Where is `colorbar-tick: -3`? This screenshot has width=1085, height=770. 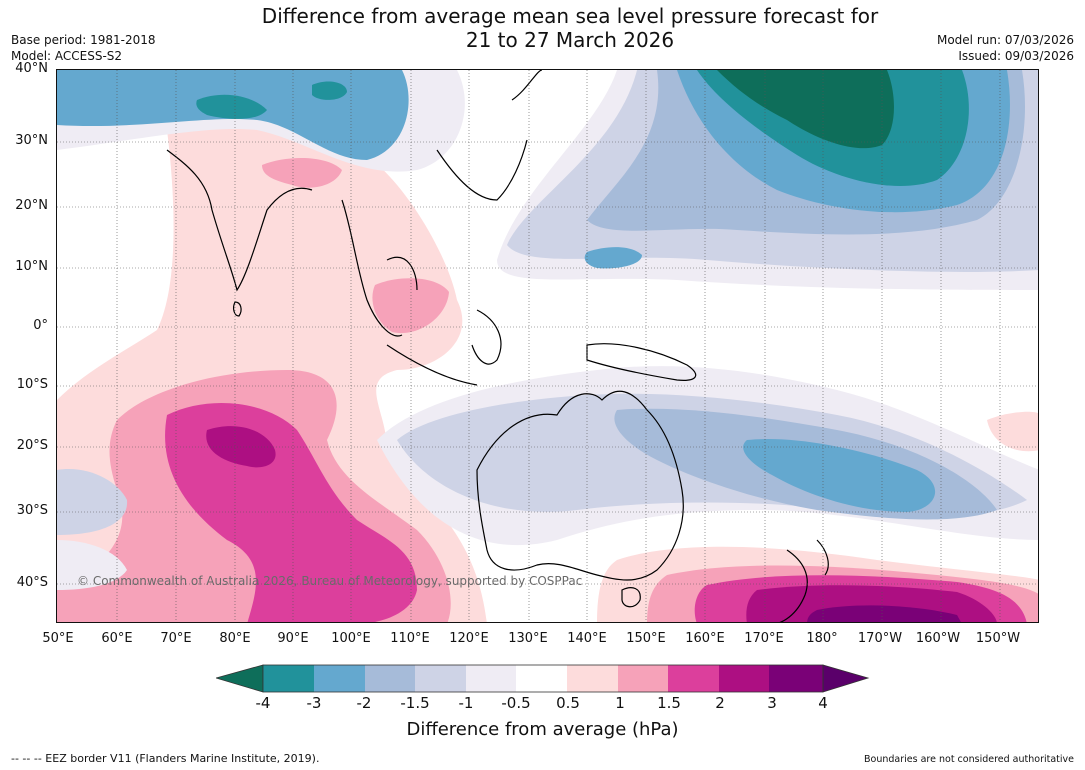 colorbar-tick: -3 is located at coordinates (314, 703).